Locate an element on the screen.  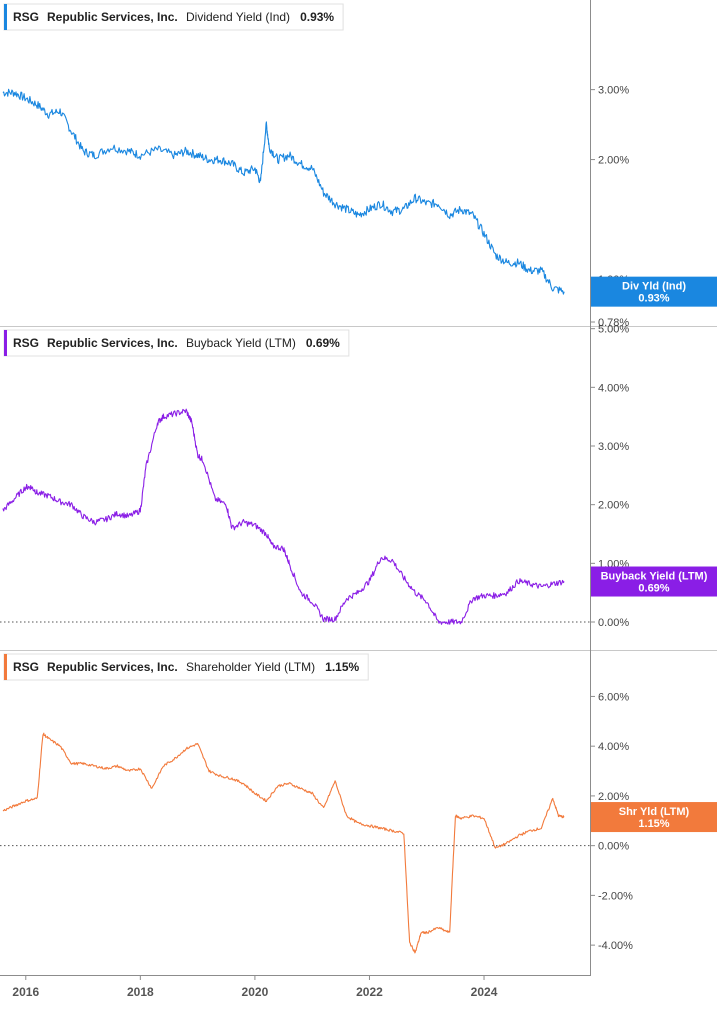
value-flag-value: 0.93% is located at coordinates (653, 299).